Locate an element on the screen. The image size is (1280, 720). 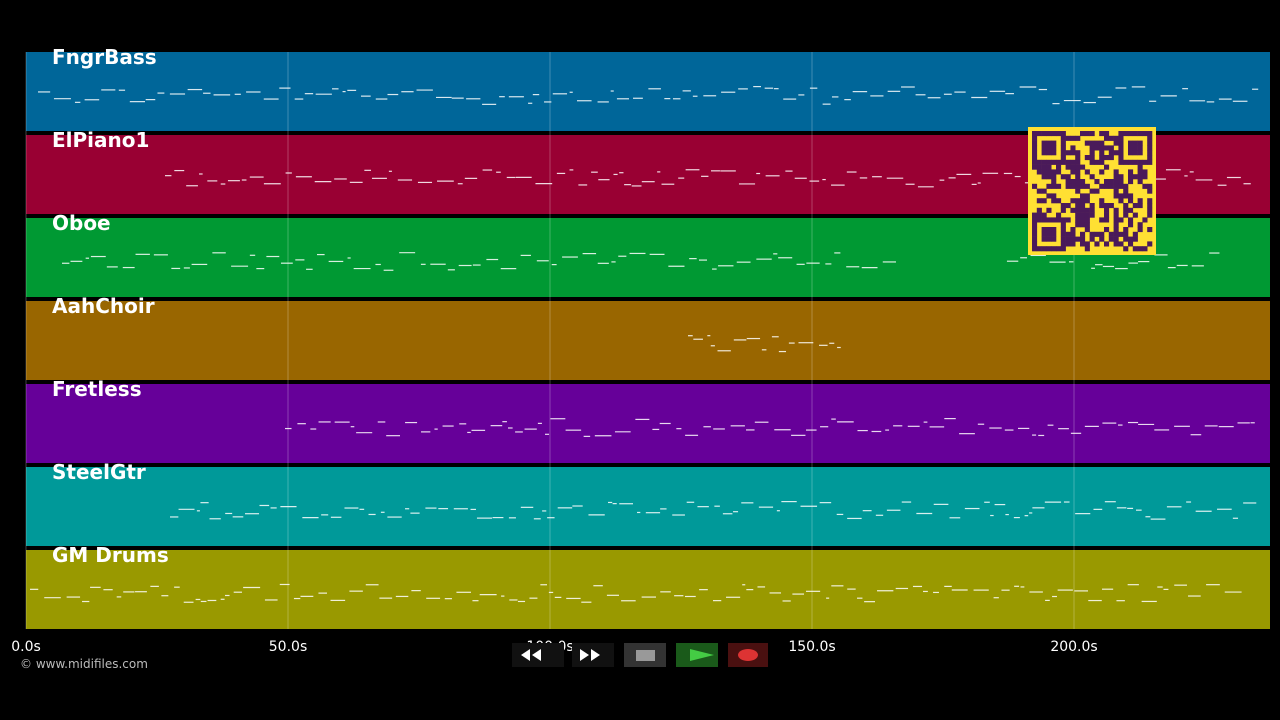
transport-controls is located at coordinates (640, 655).